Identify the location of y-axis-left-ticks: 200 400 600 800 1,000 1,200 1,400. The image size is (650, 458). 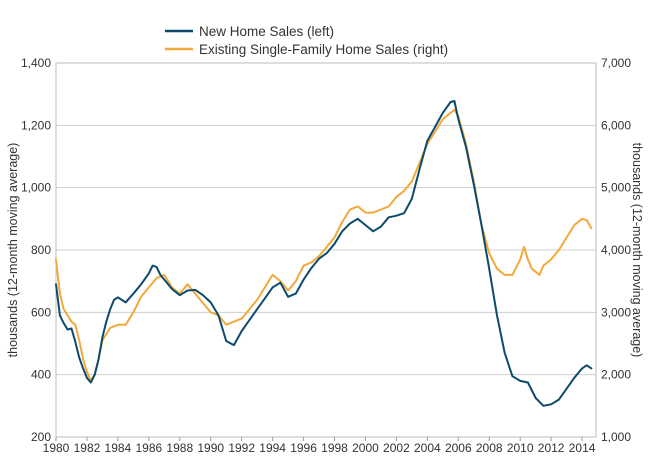
(36, 250).